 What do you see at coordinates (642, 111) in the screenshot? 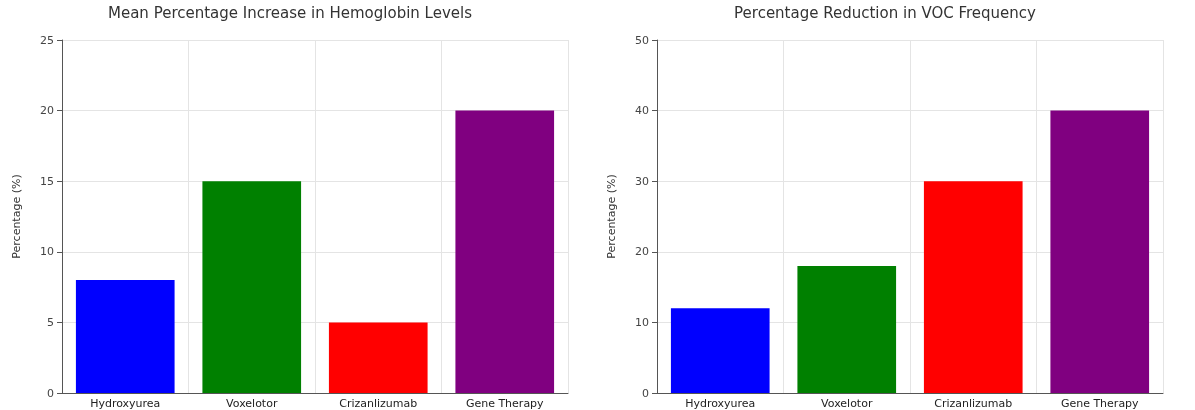
I see `y-tick-label: 40` at bounding box center [642, 111].